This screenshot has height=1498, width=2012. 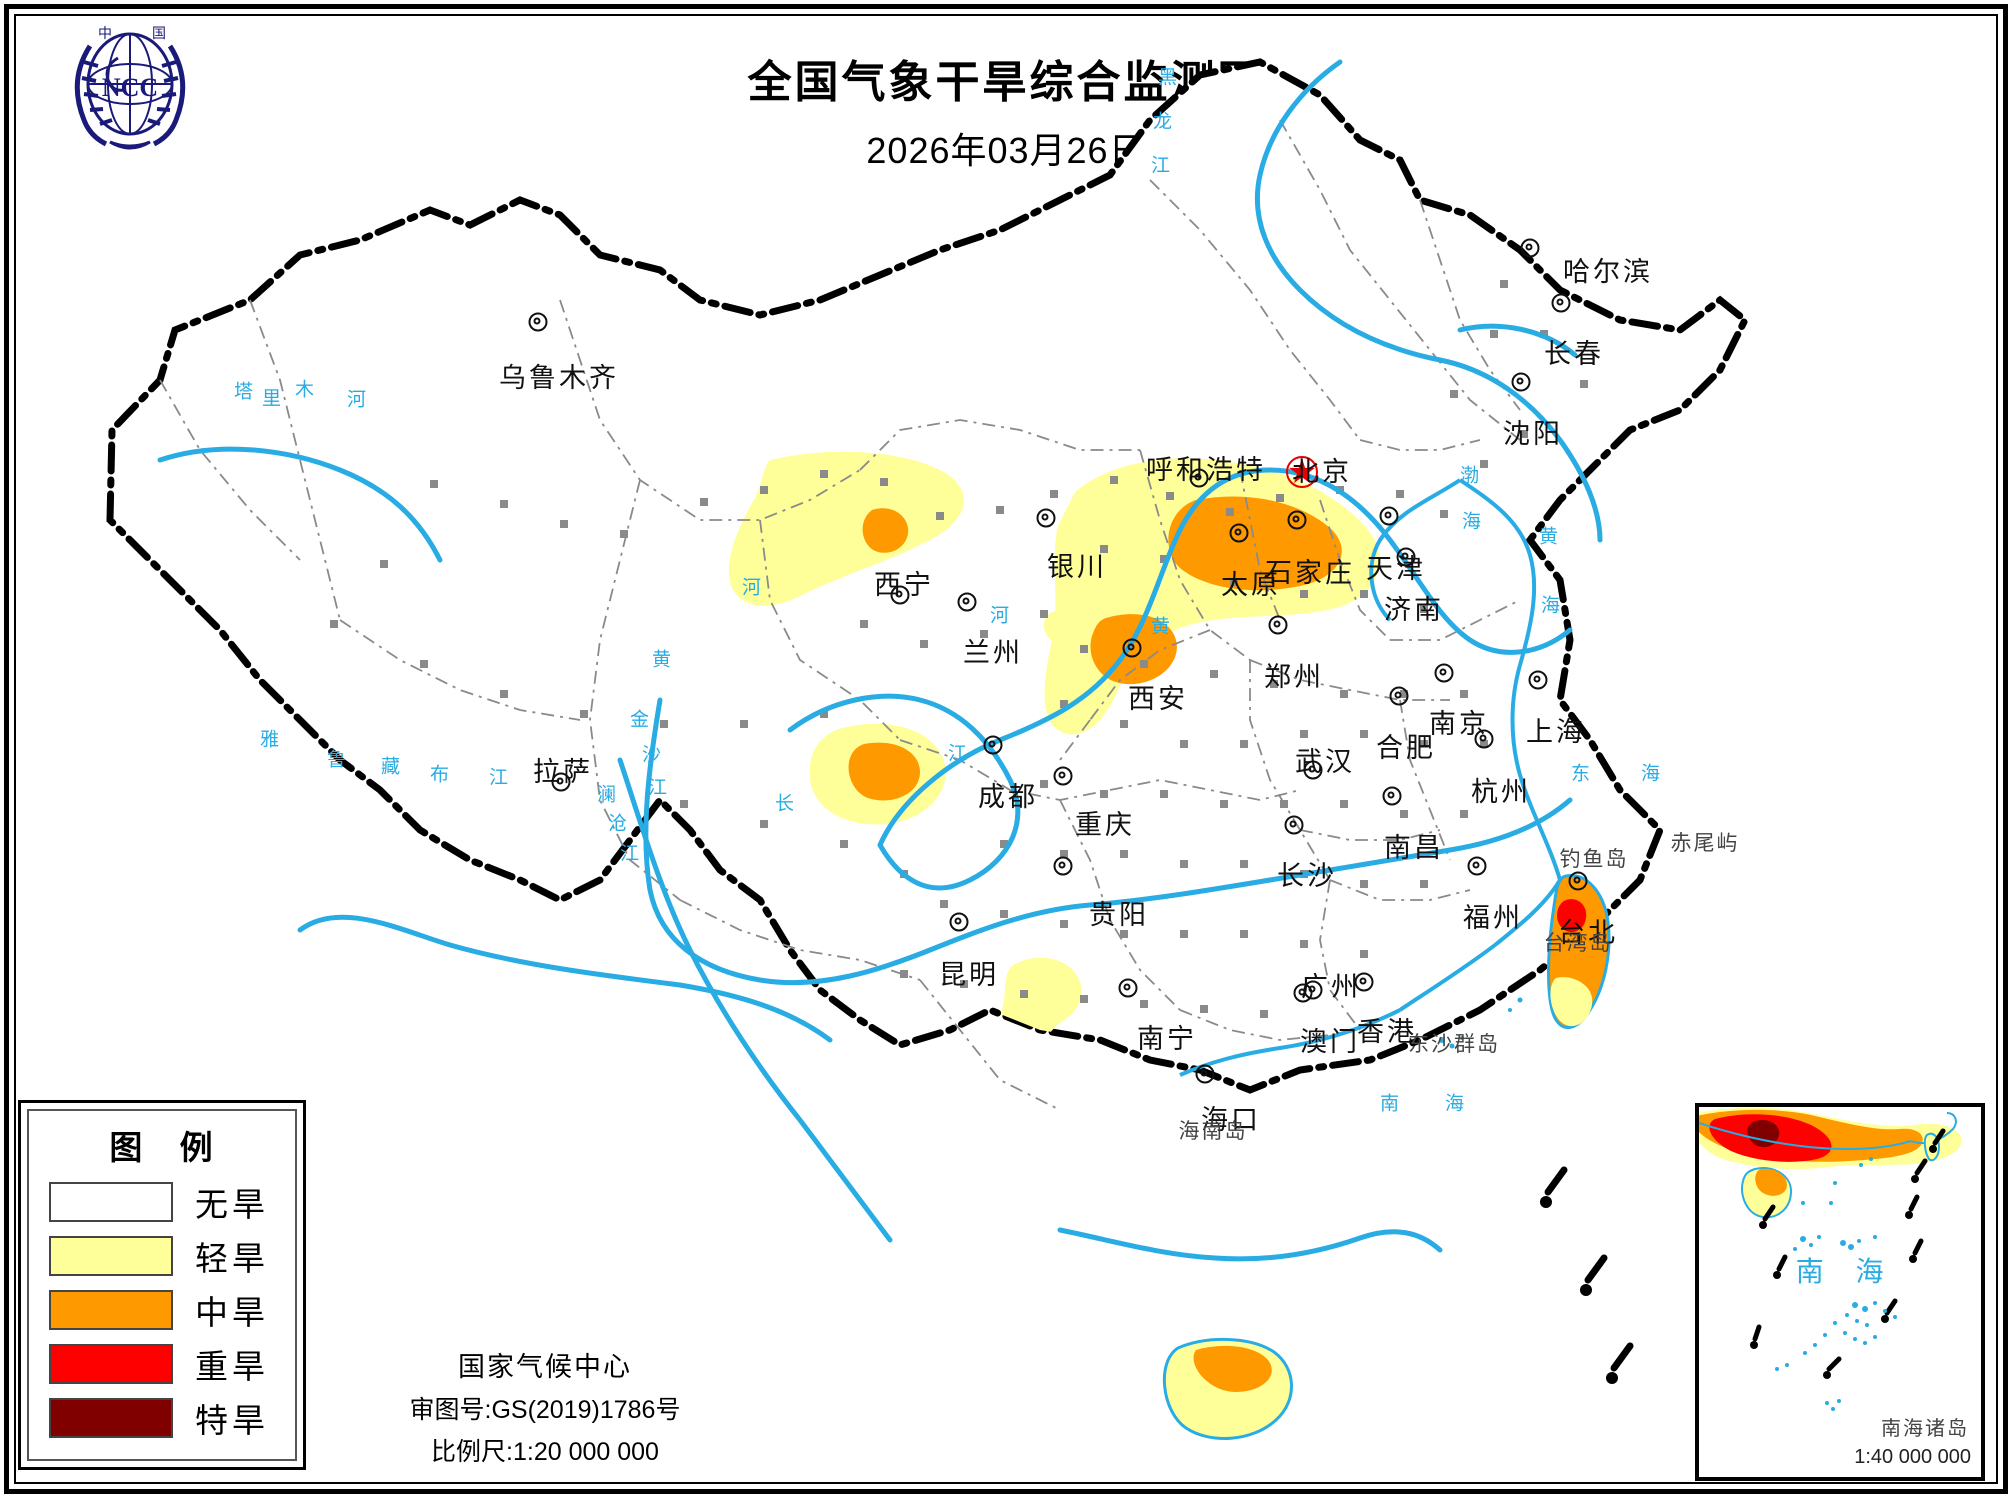 I want to click on inset-map, so click(x=1830, y=1259).